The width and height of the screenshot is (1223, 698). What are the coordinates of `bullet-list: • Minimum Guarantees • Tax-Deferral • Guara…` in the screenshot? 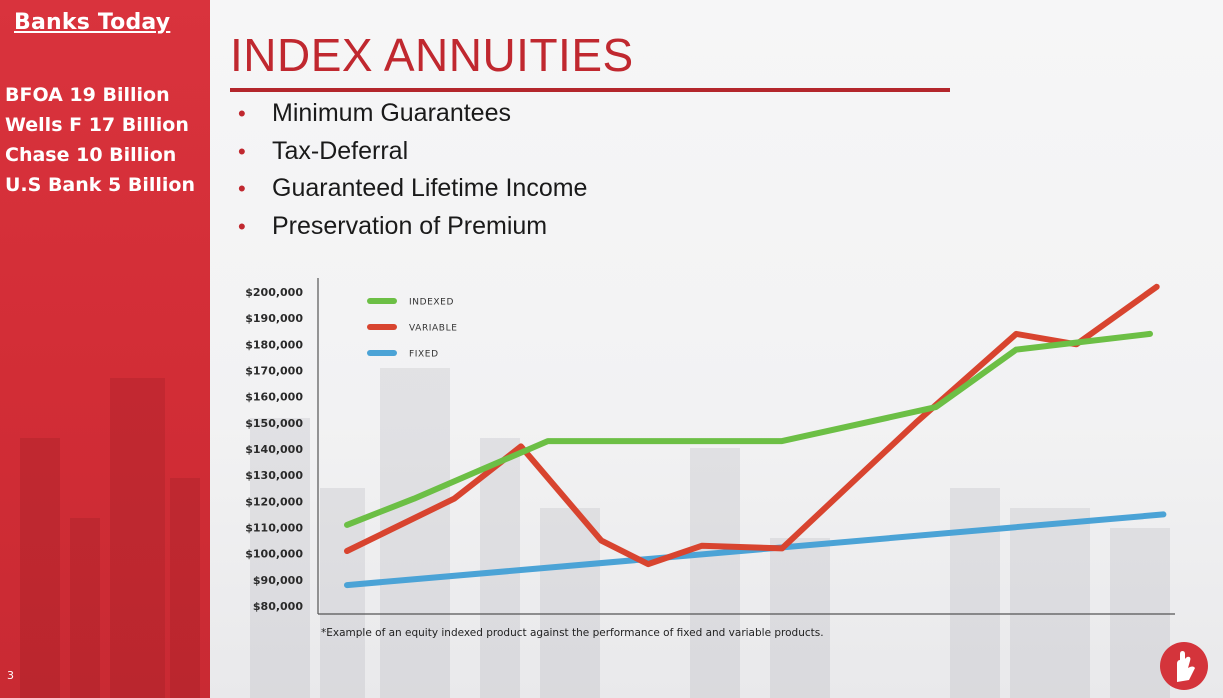 It's located at (411, 170).